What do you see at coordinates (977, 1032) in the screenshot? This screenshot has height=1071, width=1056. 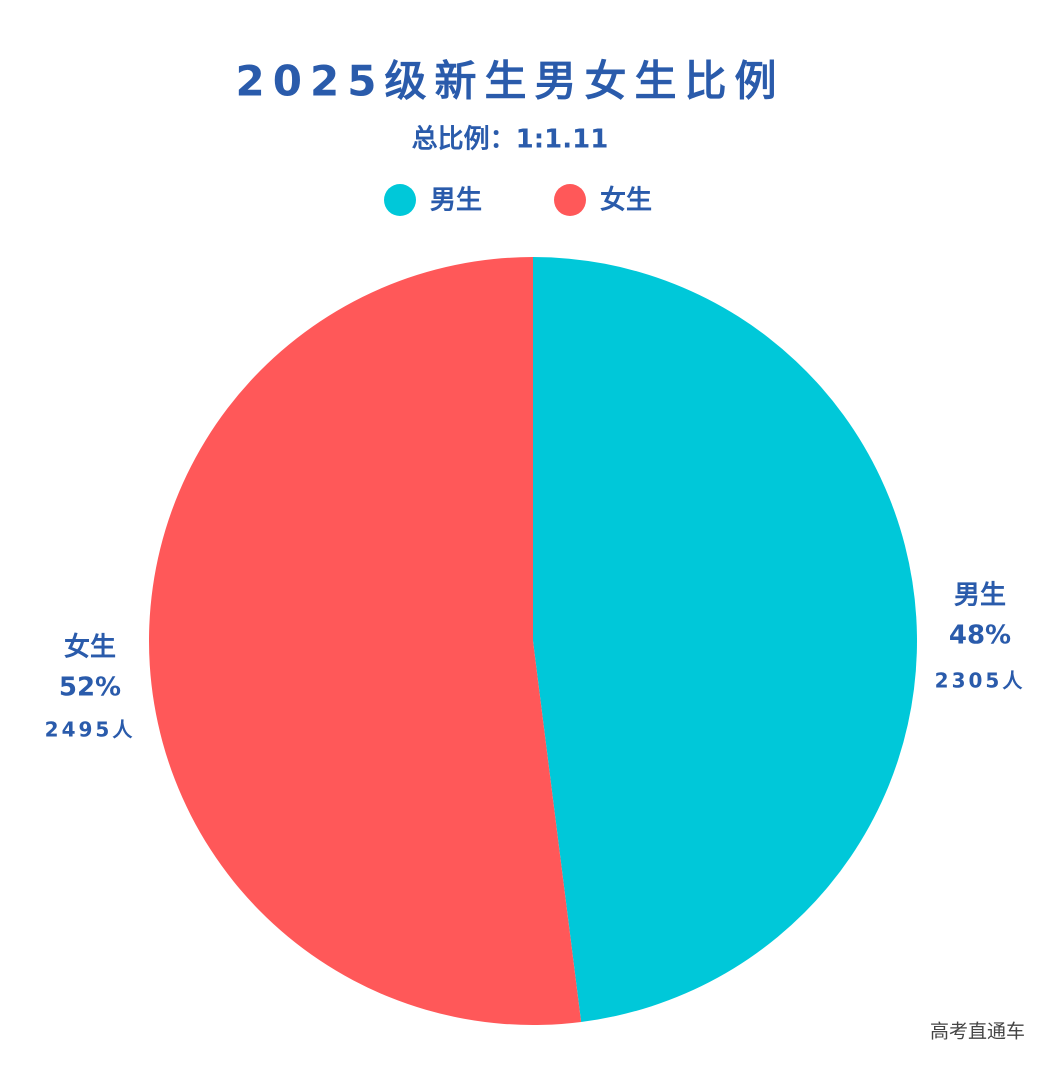 I see `watermark: 高考直通车` at bounding box center [977, 1032].